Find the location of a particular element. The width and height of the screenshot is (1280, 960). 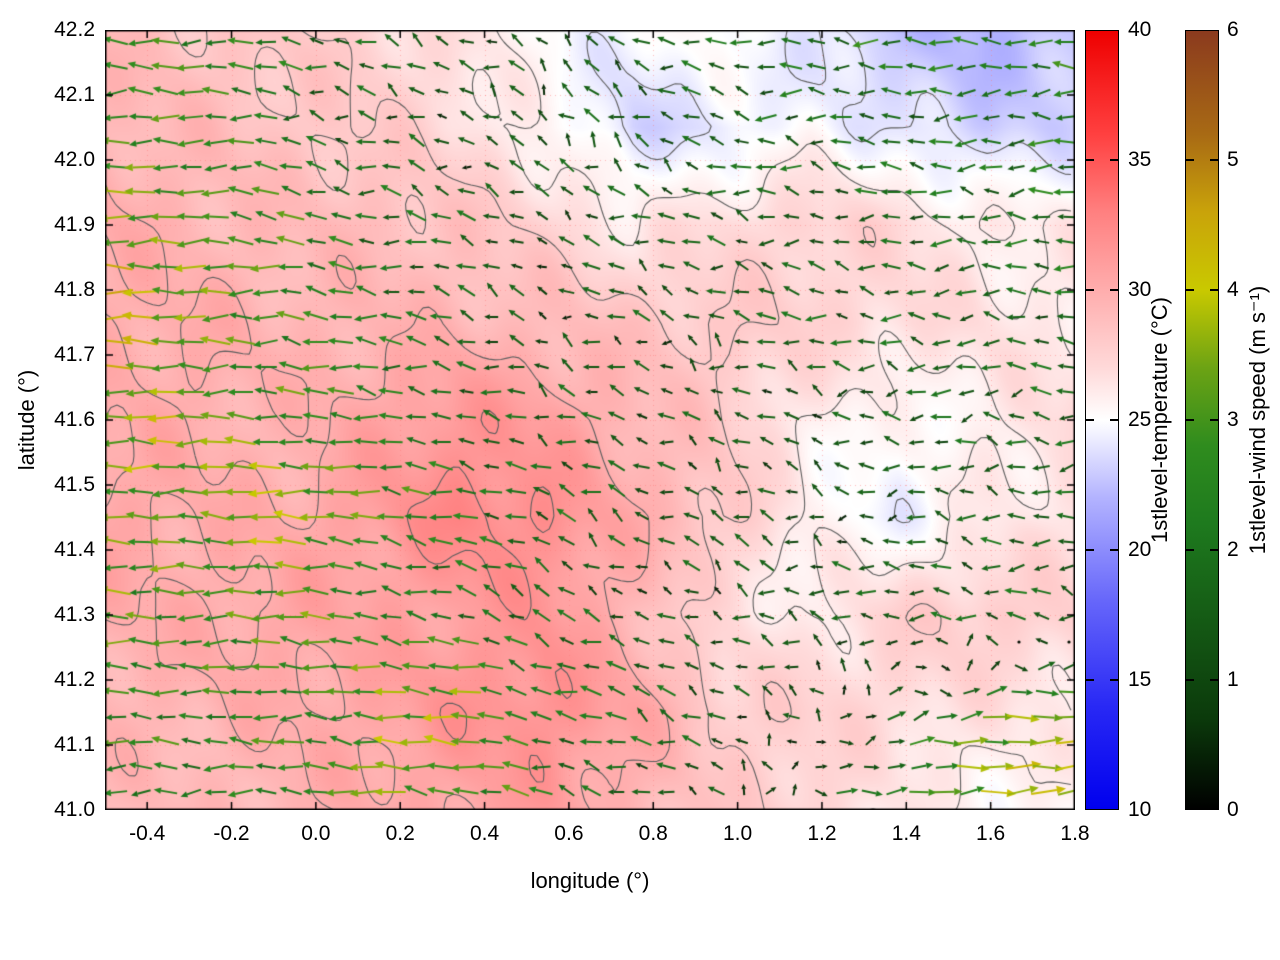

y-tick-label: 41.6 is located at coordinates (74, 419).